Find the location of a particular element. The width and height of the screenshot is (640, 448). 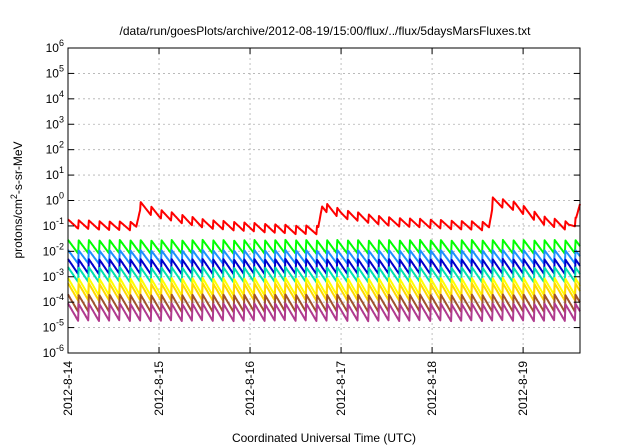

y-tick-label: 10³ is located at coordinates (55, 122).